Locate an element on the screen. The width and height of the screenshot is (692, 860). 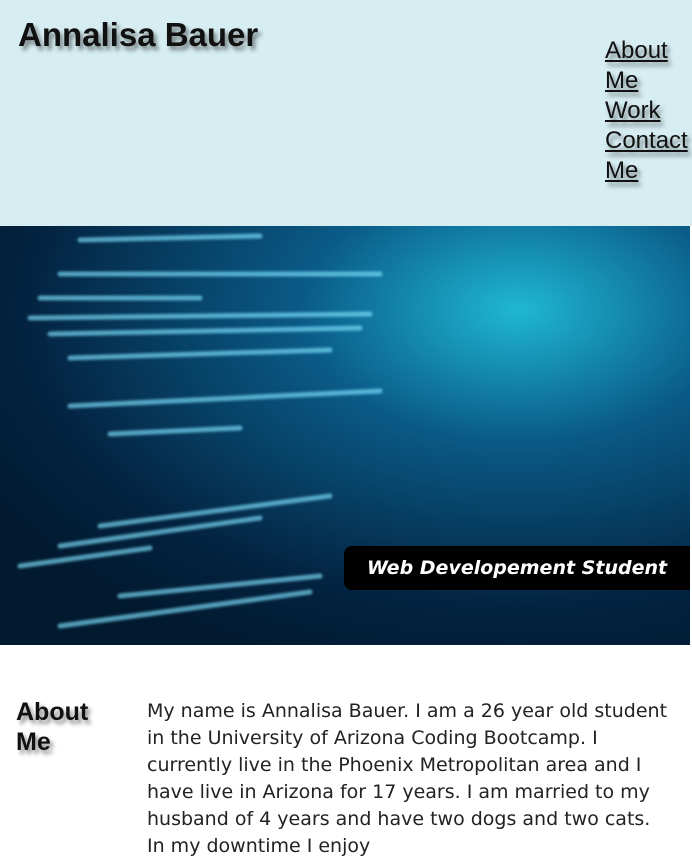
nav: About Me Work Contact Me is located at coordinates (646, 111).